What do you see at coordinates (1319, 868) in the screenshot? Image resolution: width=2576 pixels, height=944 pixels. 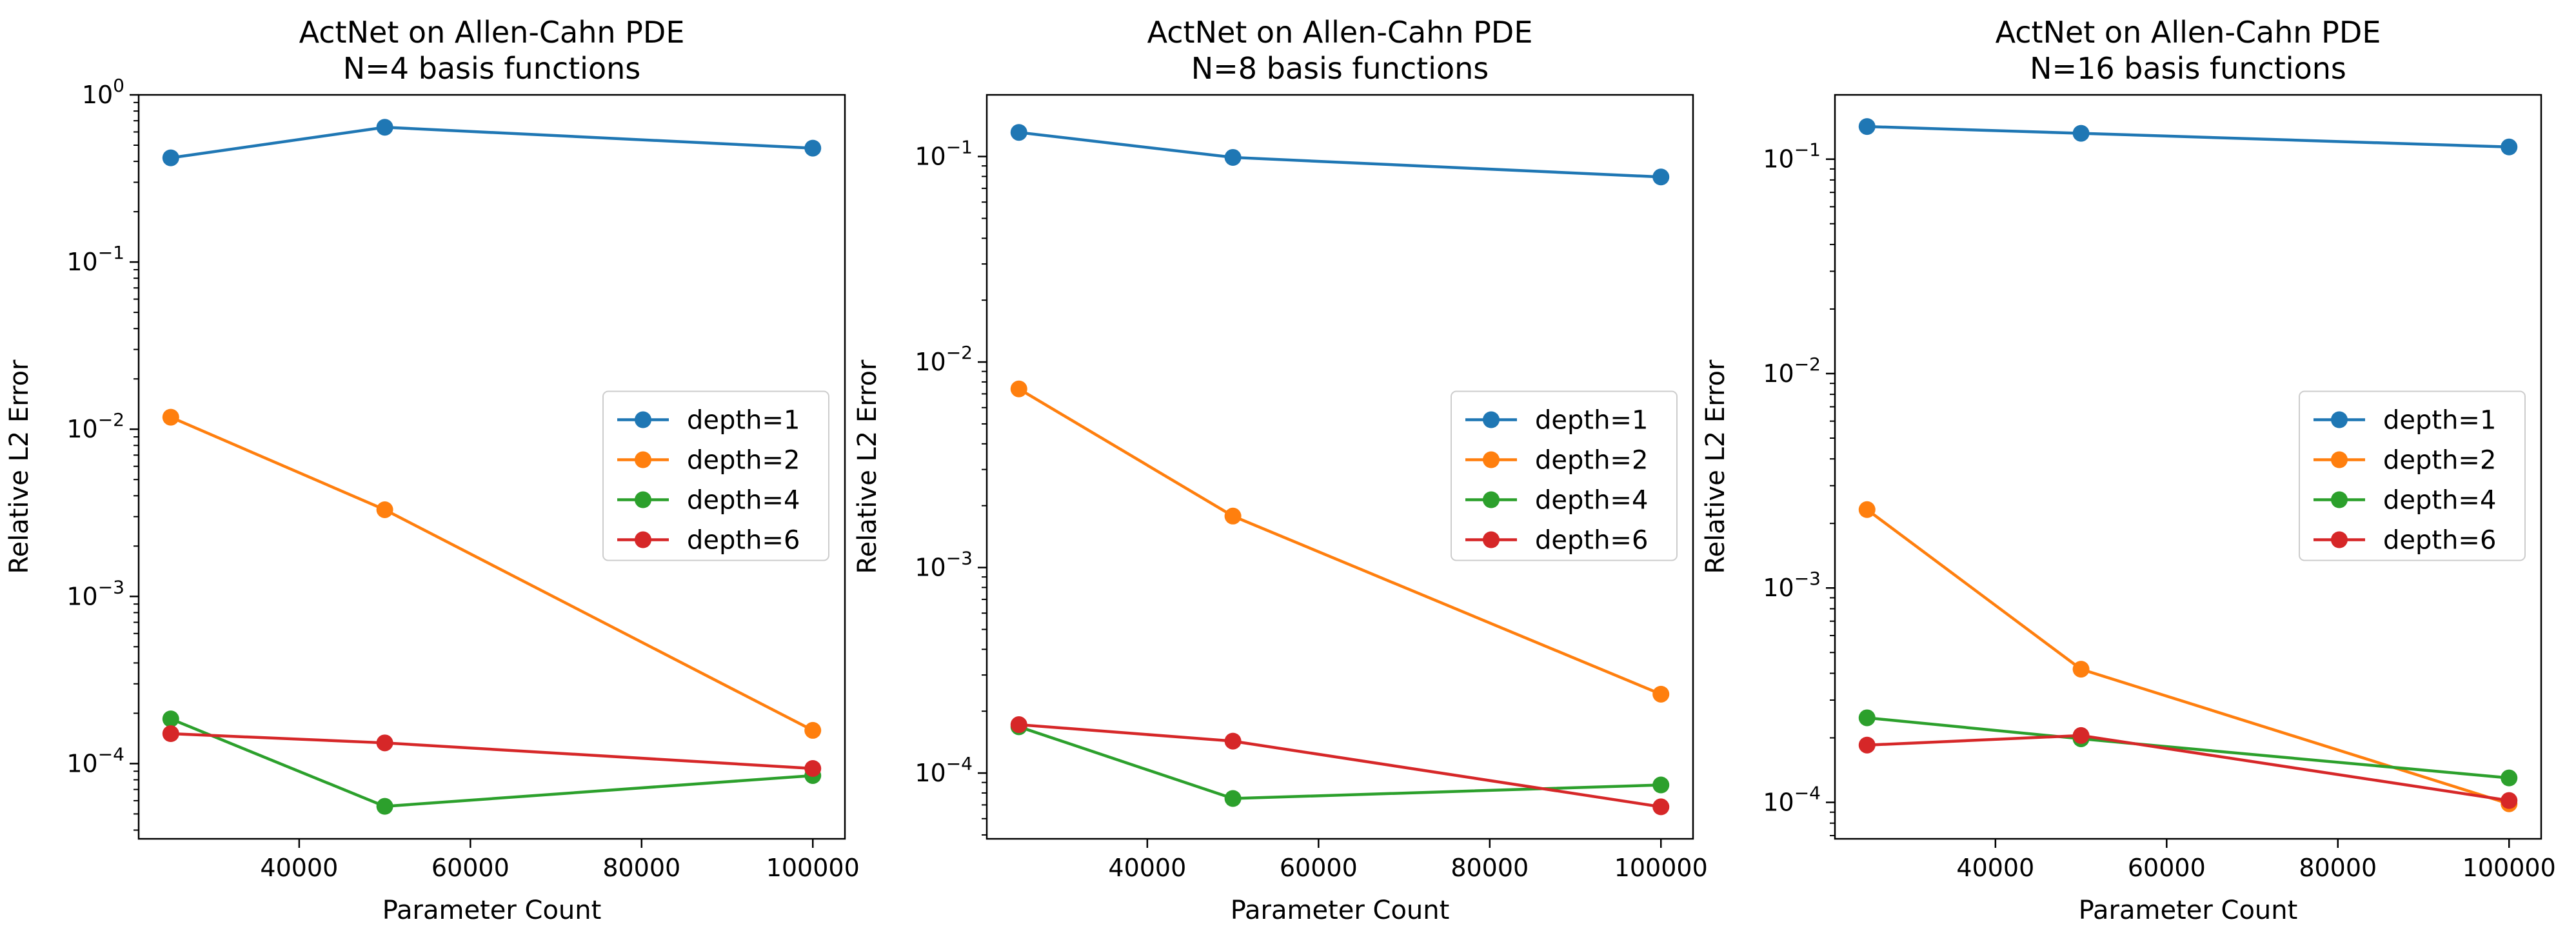 I see `x-tick-label: 60000` at bounding box center [1319, 868].